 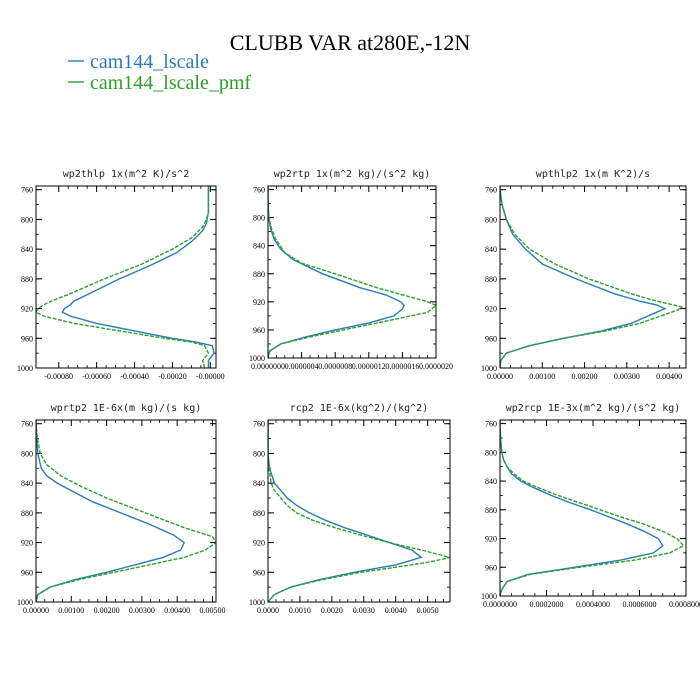 I want to click on panel-title: wp2rcp 1E-3x(m^2 kg)/(s^2 kg), so click(x=593, y=408).